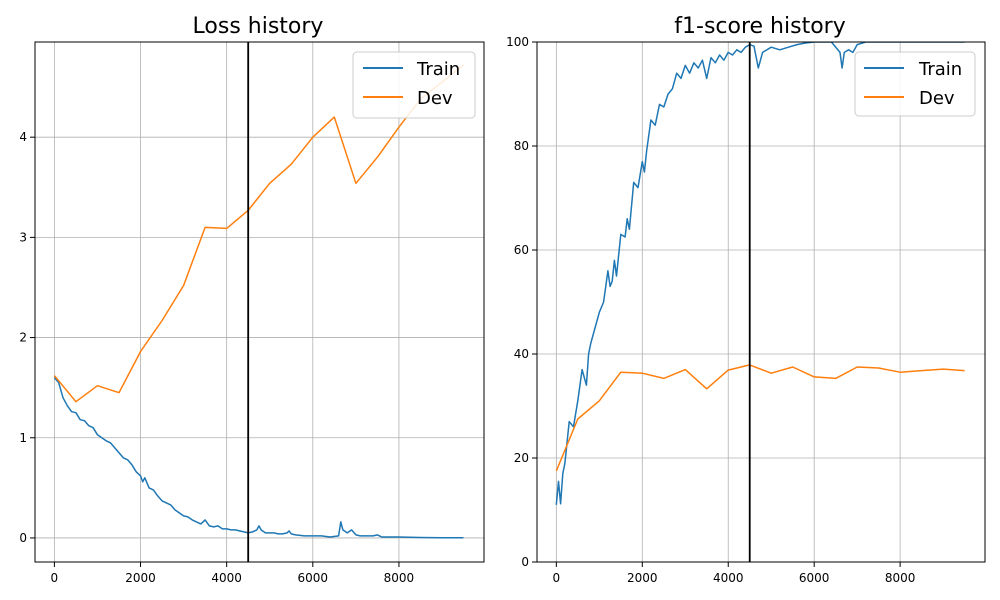 This screenshot has height=600, width=1000. I want to click on loss-chart-title: Loss history, so click(258, 26).